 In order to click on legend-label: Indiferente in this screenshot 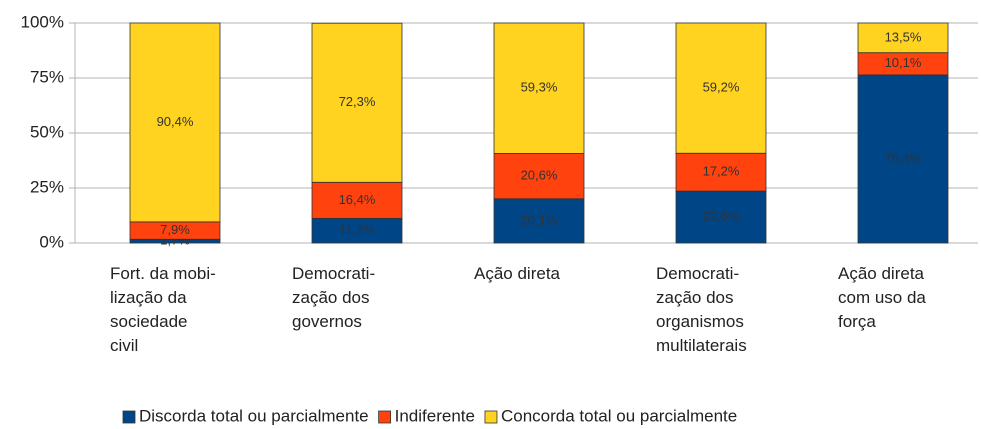, I will do `click(435, 415)`.